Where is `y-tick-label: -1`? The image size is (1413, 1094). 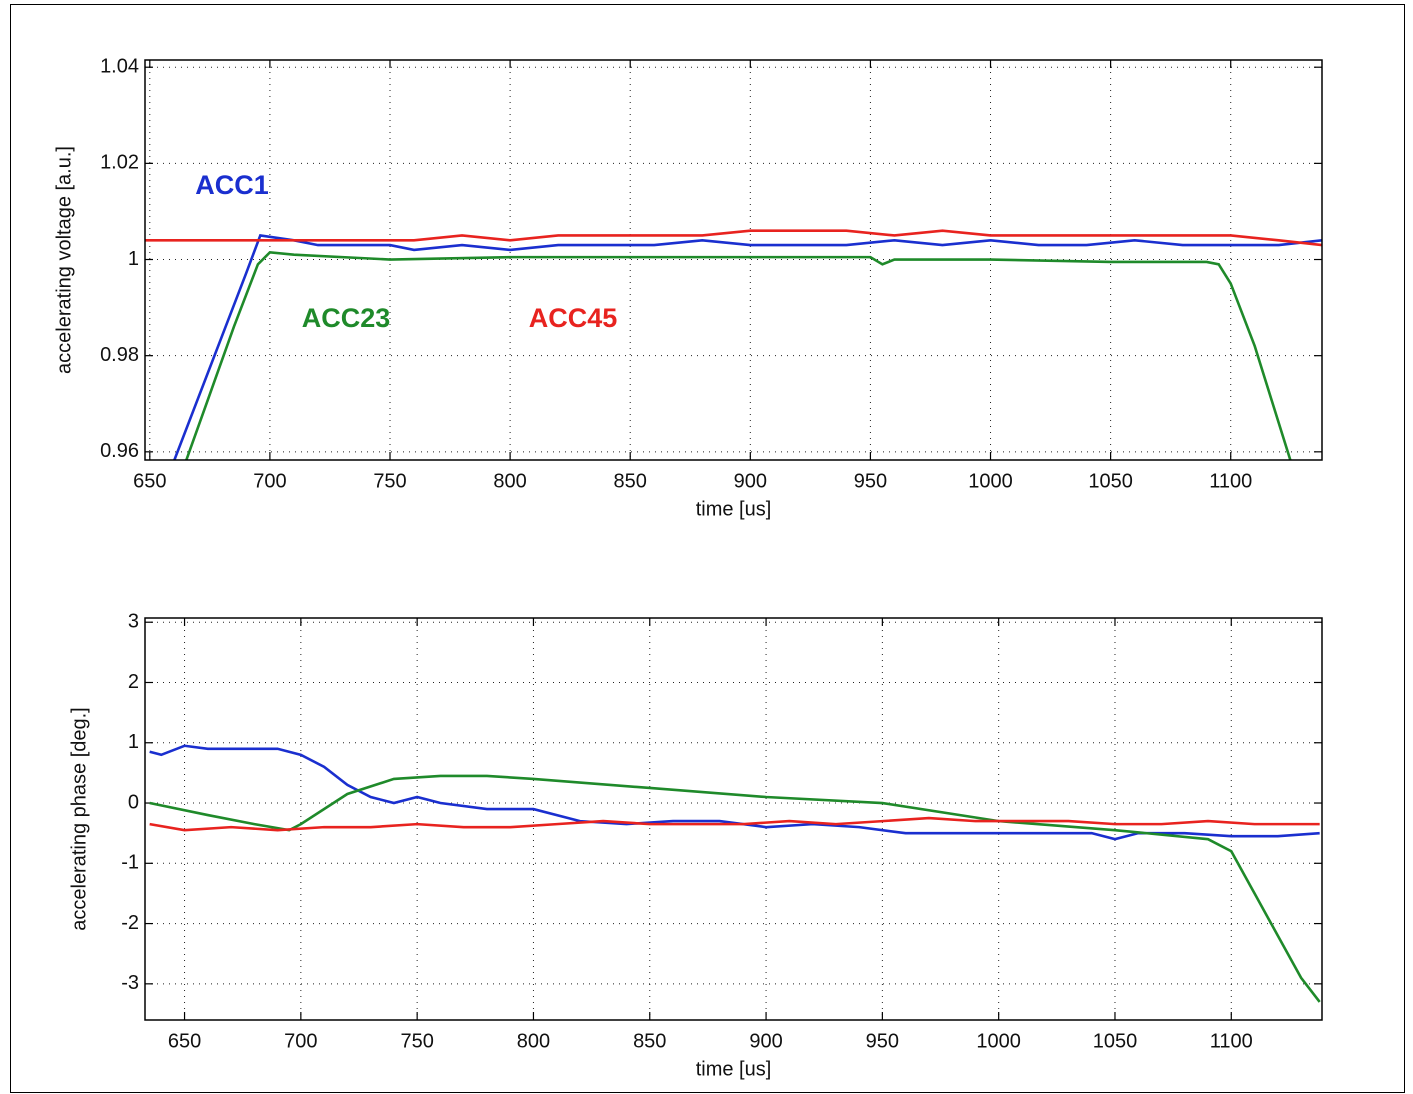 y-tick-label: -1 is located at coordinates (130, 863).